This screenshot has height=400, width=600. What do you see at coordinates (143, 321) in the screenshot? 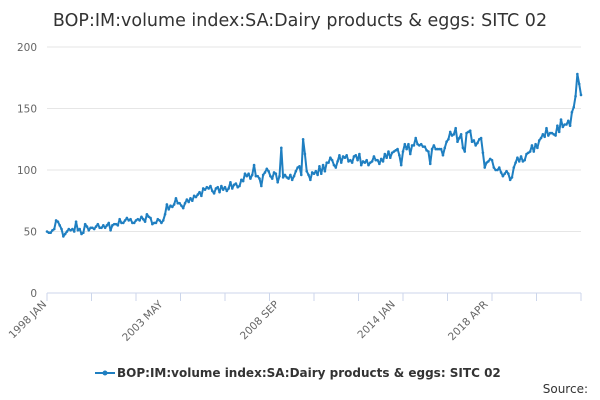
I see `x-tick-label: 2003 MAY` at bounding box center [143, 321].